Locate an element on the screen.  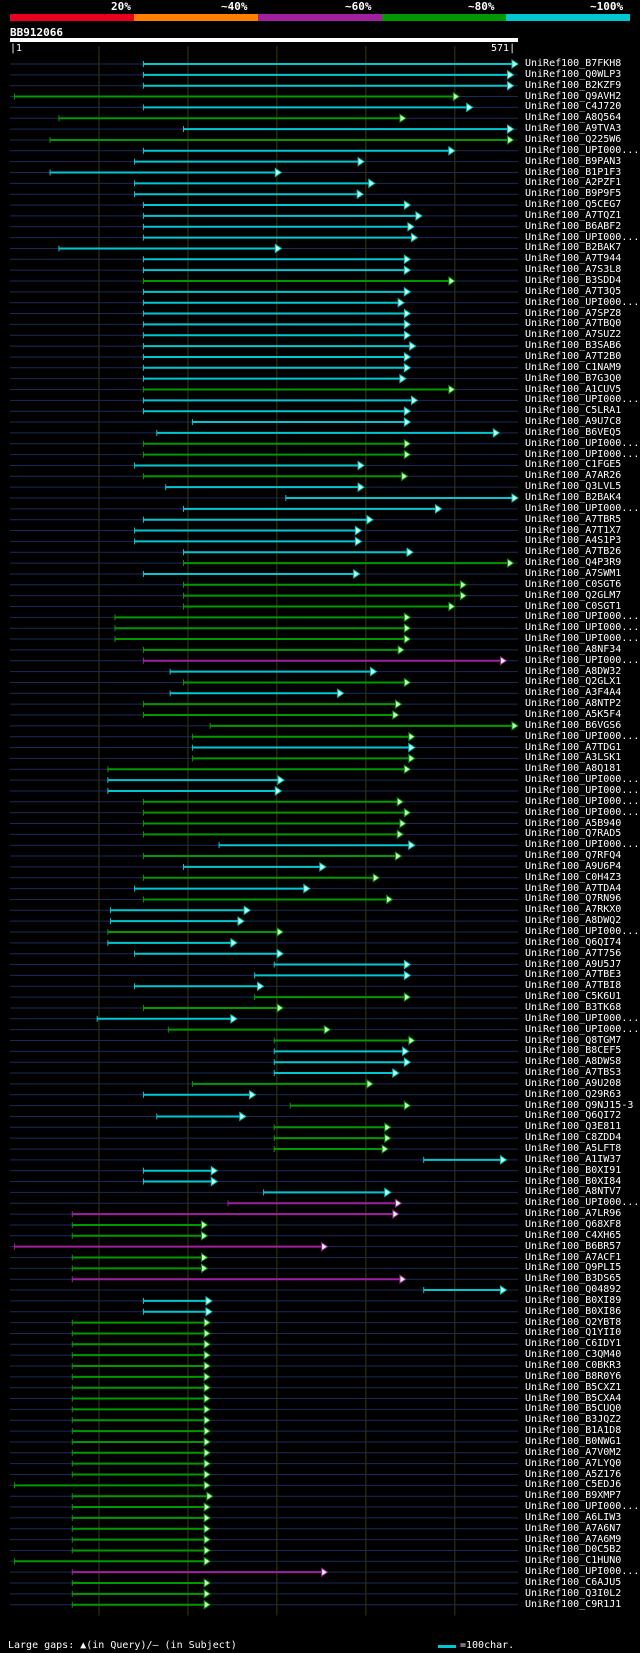
hit-label: UniRef100_A7T944 is located at coordinates (573, 259).